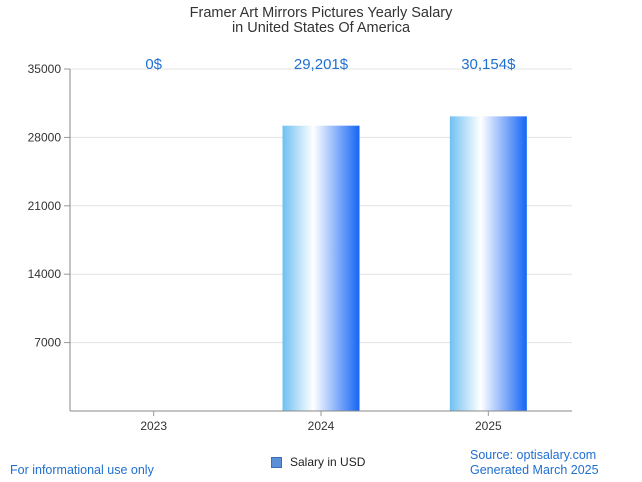  I want to click on y-axis: 7000 14000 21000 28000 35000, so click(49, 236).